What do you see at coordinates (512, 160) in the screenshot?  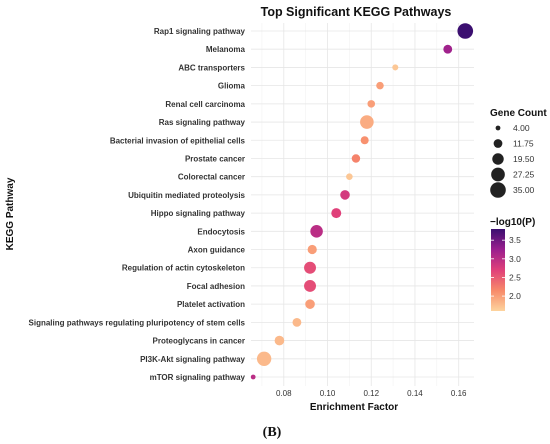 I see `size-legend-items: 4.00 11.75 19.50 27.25 35.00` at bounding box center [512, 160].